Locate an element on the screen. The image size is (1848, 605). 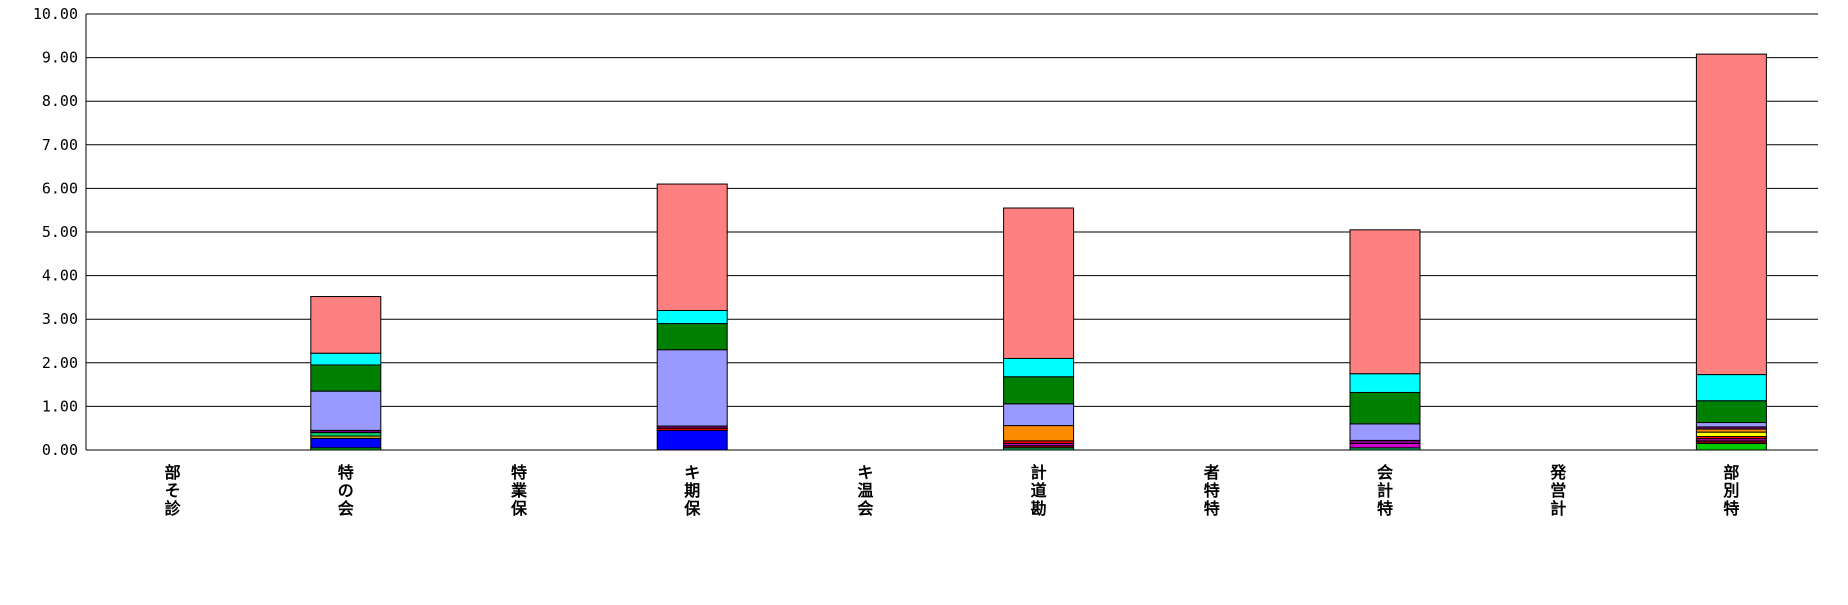
y-tick-label: 8.00 is located at coordinates (60, 101).